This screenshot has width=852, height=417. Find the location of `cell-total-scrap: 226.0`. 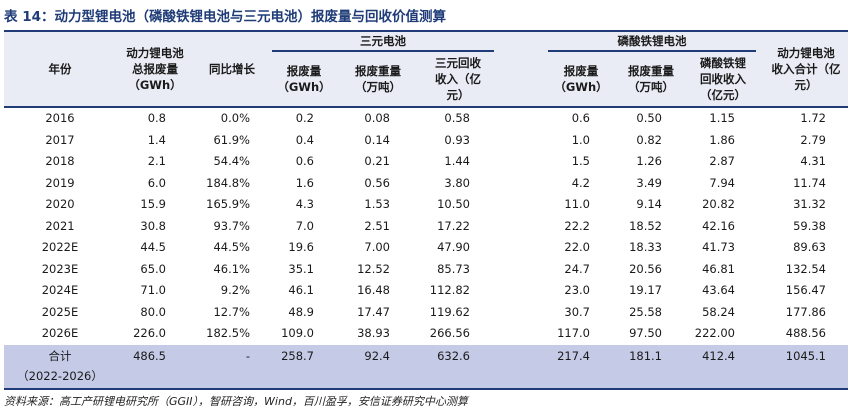

cell-total-scrap: 226.0 is located at coordinates (149, 333).